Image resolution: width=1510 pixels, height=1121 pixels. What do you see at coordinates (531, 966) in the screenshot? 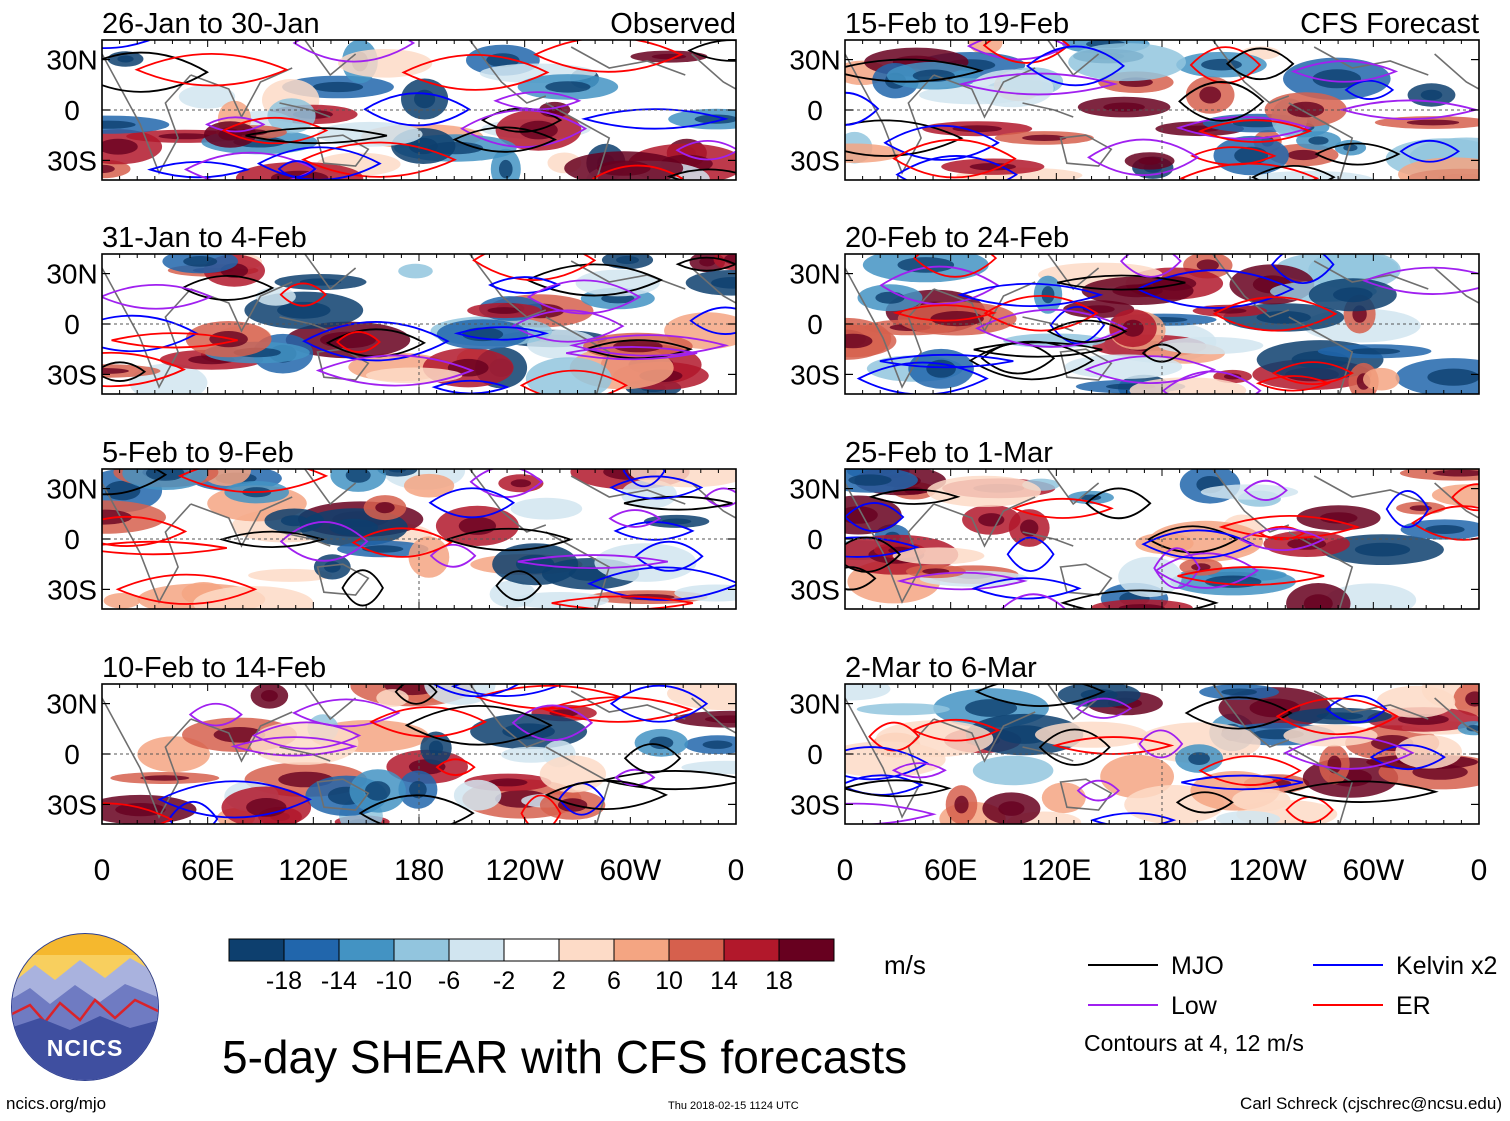
I see `colorbar: -18 -14 -10 -6 -2 2 6 10 14 18` at bounding box center [531, 966].